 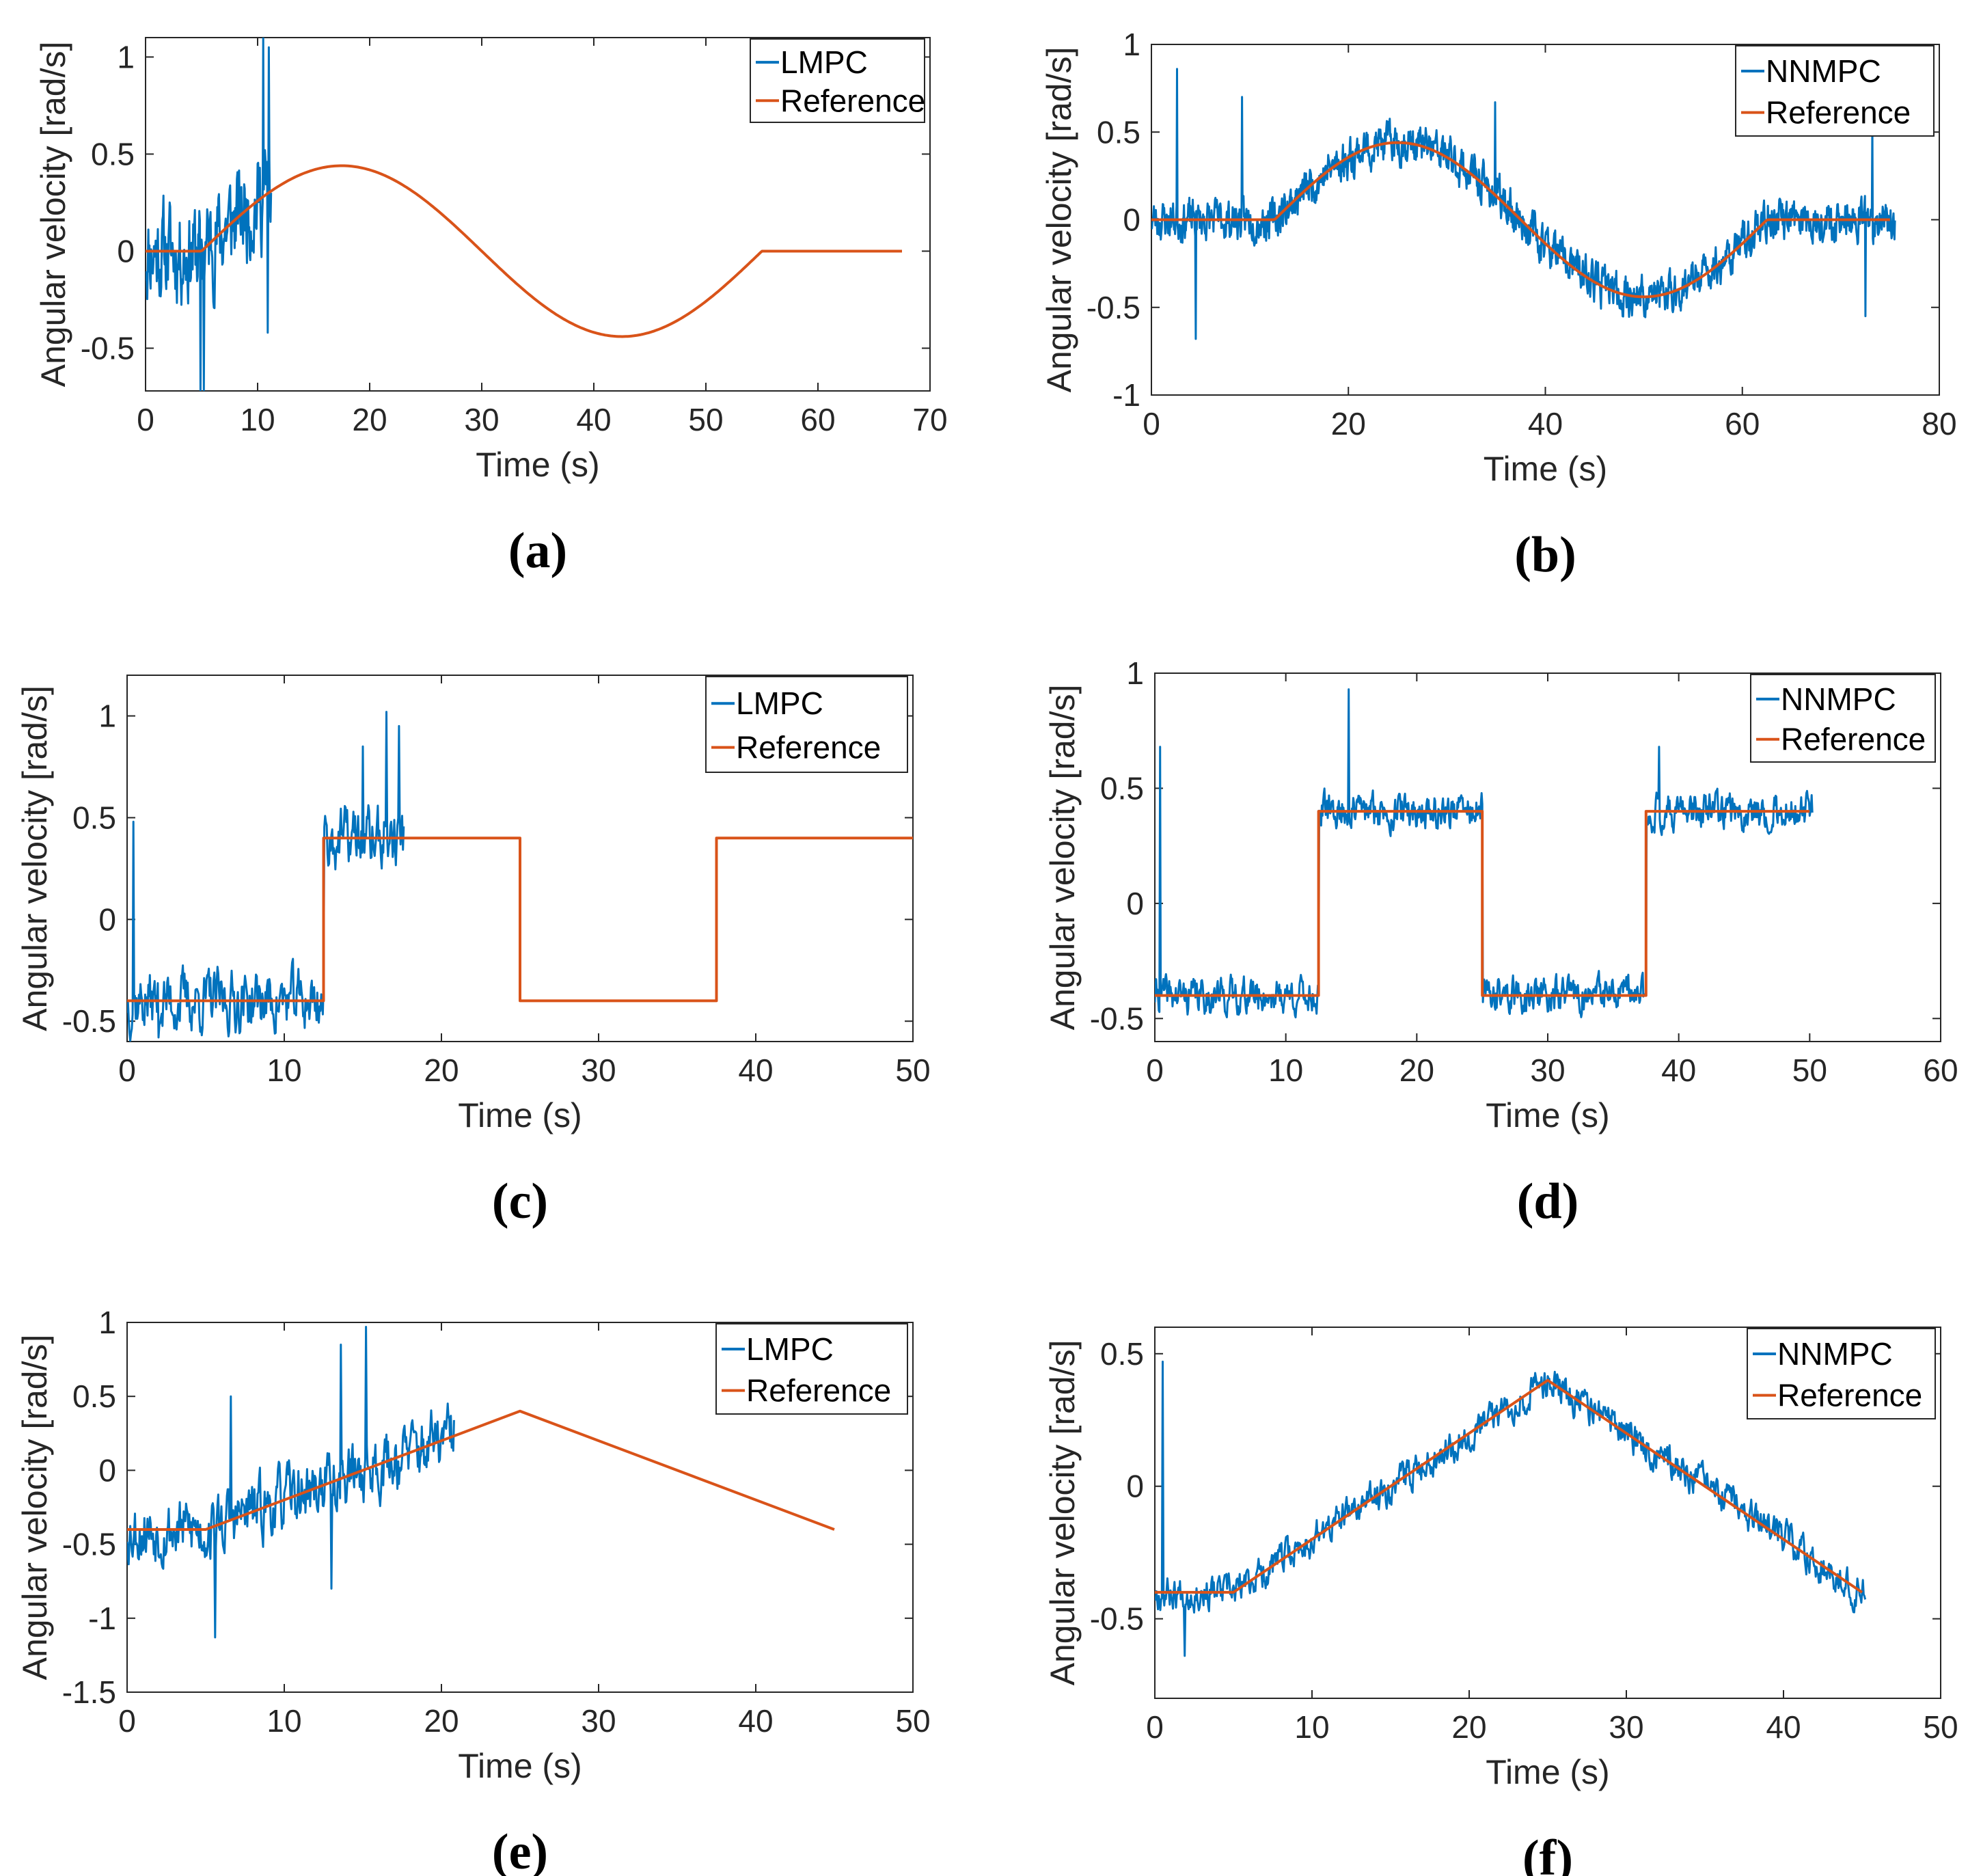 I want to click on panel-caption: (c), so click(x=520, y=1201).